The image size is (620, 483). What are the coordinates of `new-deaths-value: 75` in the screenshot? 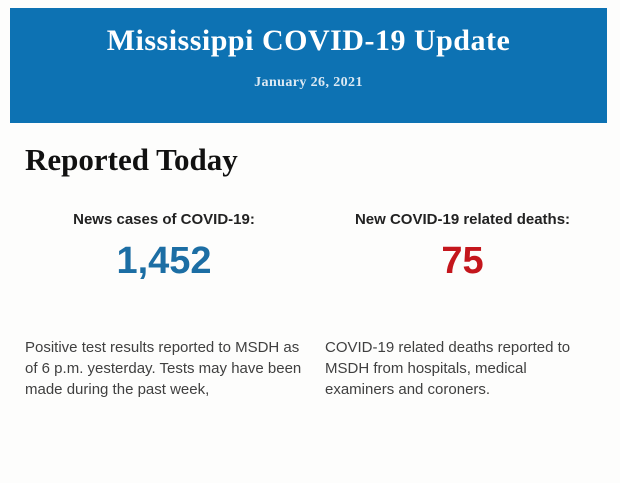 It's located at (462, 261).